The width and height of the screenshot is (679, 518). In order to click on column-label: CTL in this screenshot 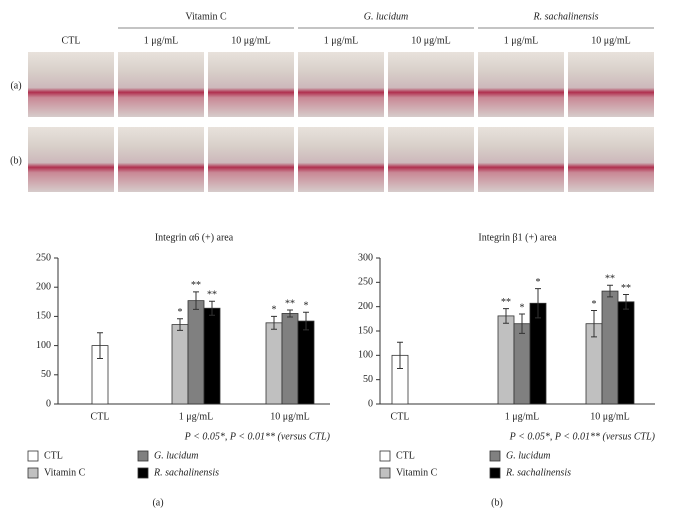, I will do `click(71, 40)`.